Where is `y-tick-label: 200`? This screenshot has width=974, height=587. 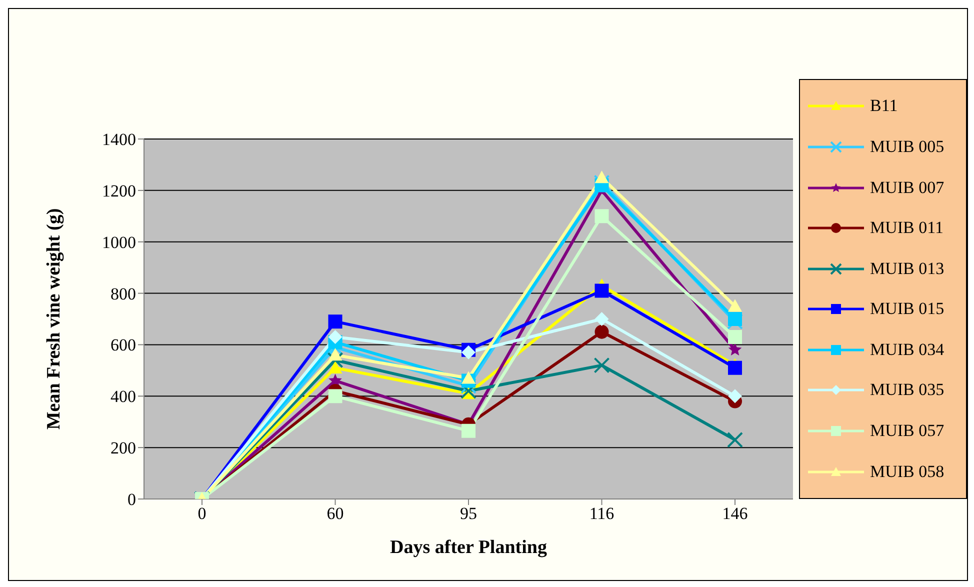 y-tick-label: 200 is located at coordinates (123, 448).